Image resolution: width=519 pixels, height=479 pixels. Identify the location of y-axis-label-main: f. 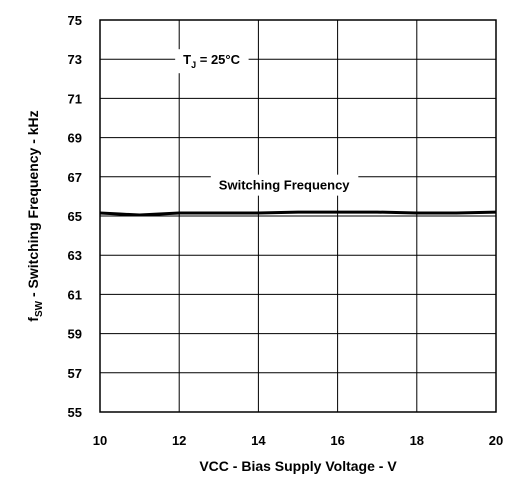
(33, 319).